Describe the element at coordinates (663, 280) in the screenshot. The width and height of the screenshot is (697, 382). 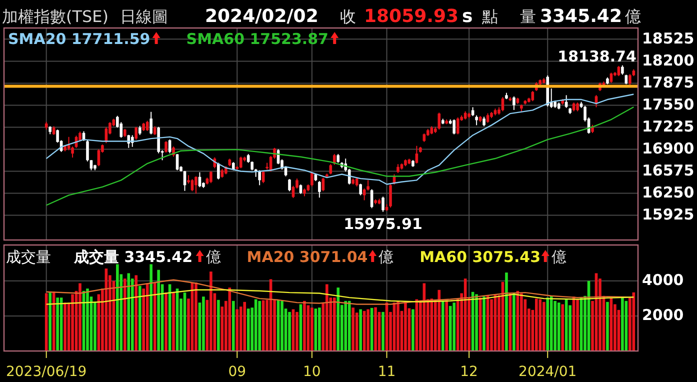
I see `y-tick-label: 4000` at that location.